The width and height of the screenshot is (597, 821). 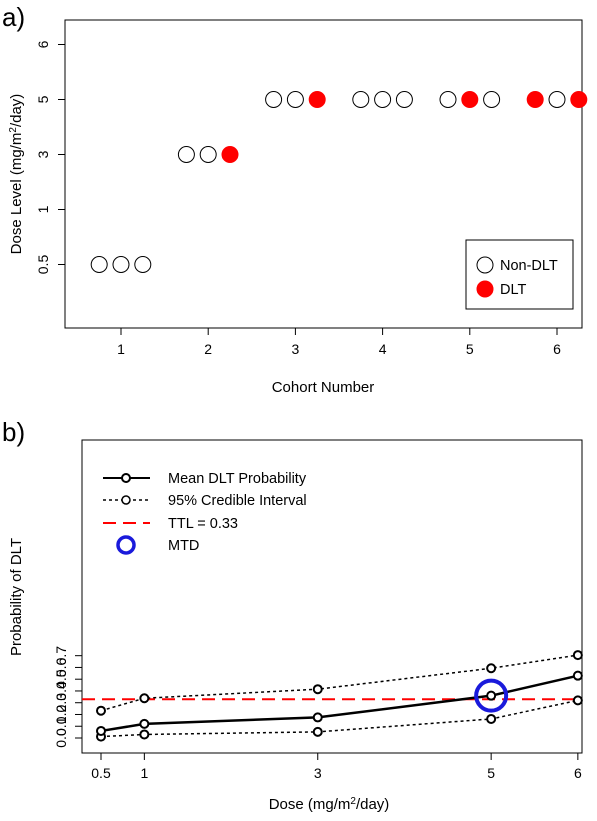 What do you see at coordinates (339, 342) in the screenshot?
I see `panel-a-x-axis: 1 2 3 4 5 6` at bounding box center [339, 342].